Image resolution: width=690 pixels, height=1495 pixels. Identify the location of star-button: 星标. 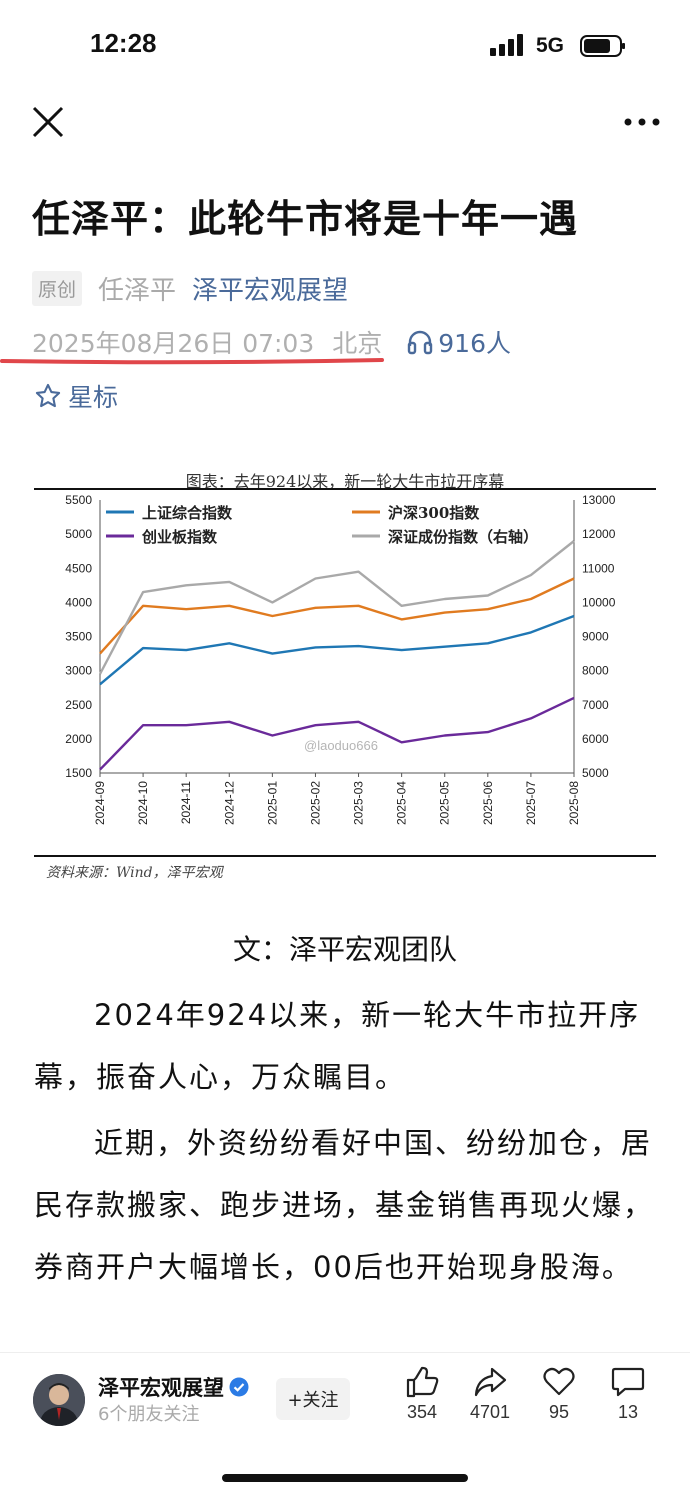
(76, 396).